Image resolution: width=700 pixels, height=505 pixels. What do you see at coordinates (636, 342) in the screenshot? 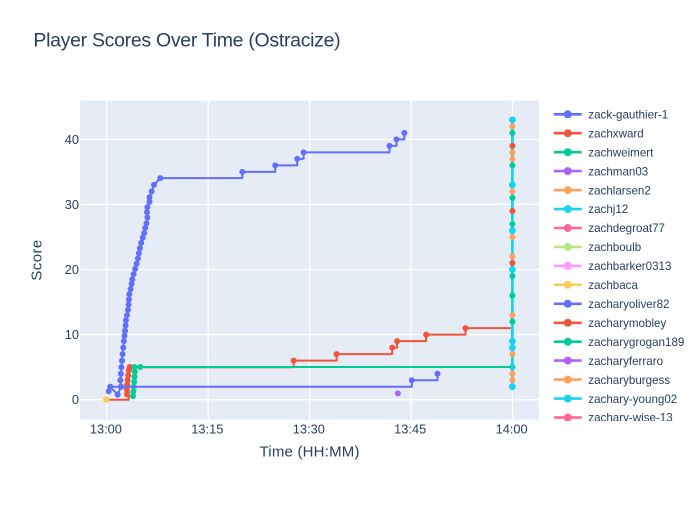
I see `svg-text: zacharygrogan189` at bounding box center [636, 342].